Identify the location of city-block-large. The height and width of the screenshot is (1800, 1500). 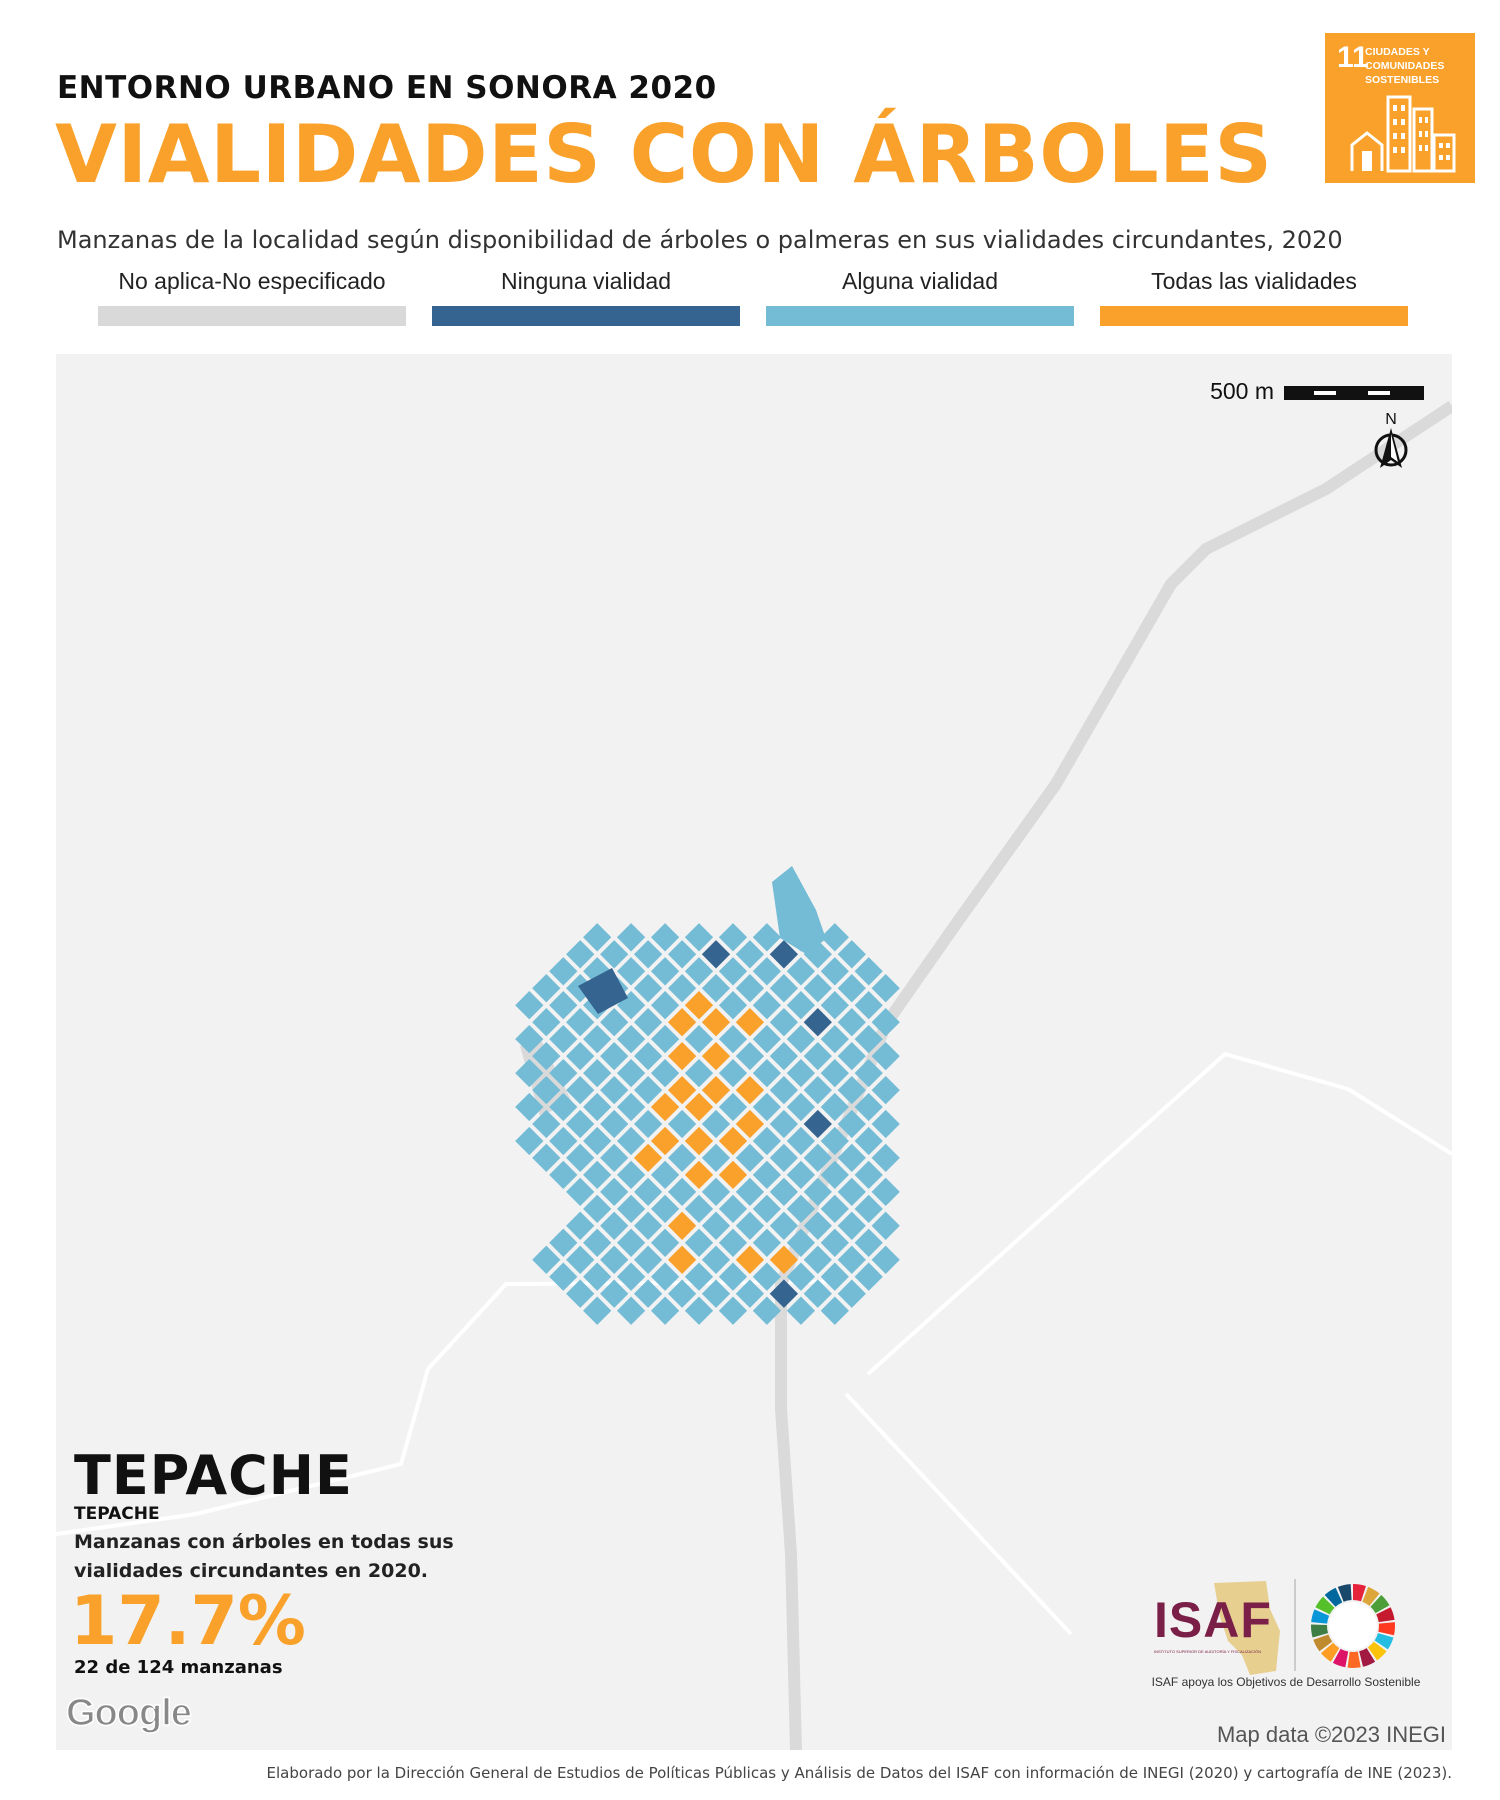
(799, 910).